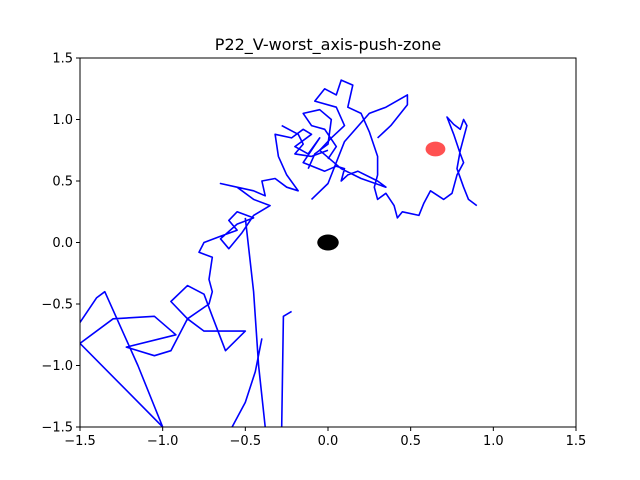 The width and height of the screenshot is (640, 480). I want to click on x-tick-label: 1.0, so click(493, 441).